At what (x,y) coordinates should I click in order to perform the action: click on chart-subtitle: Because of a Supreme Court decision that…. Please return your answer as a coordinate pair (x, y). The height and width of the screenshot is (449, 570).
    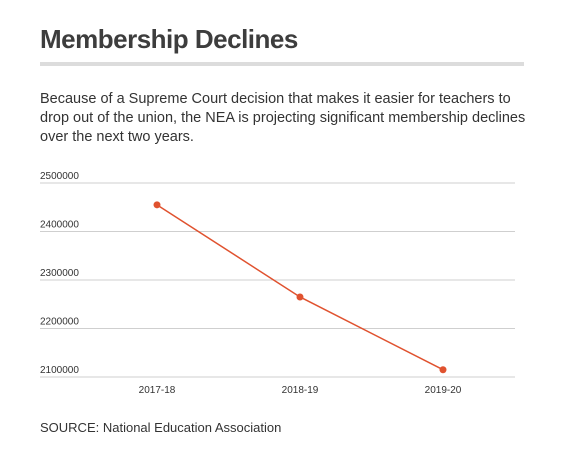
    Looking at the image, I should click on (283, 118).